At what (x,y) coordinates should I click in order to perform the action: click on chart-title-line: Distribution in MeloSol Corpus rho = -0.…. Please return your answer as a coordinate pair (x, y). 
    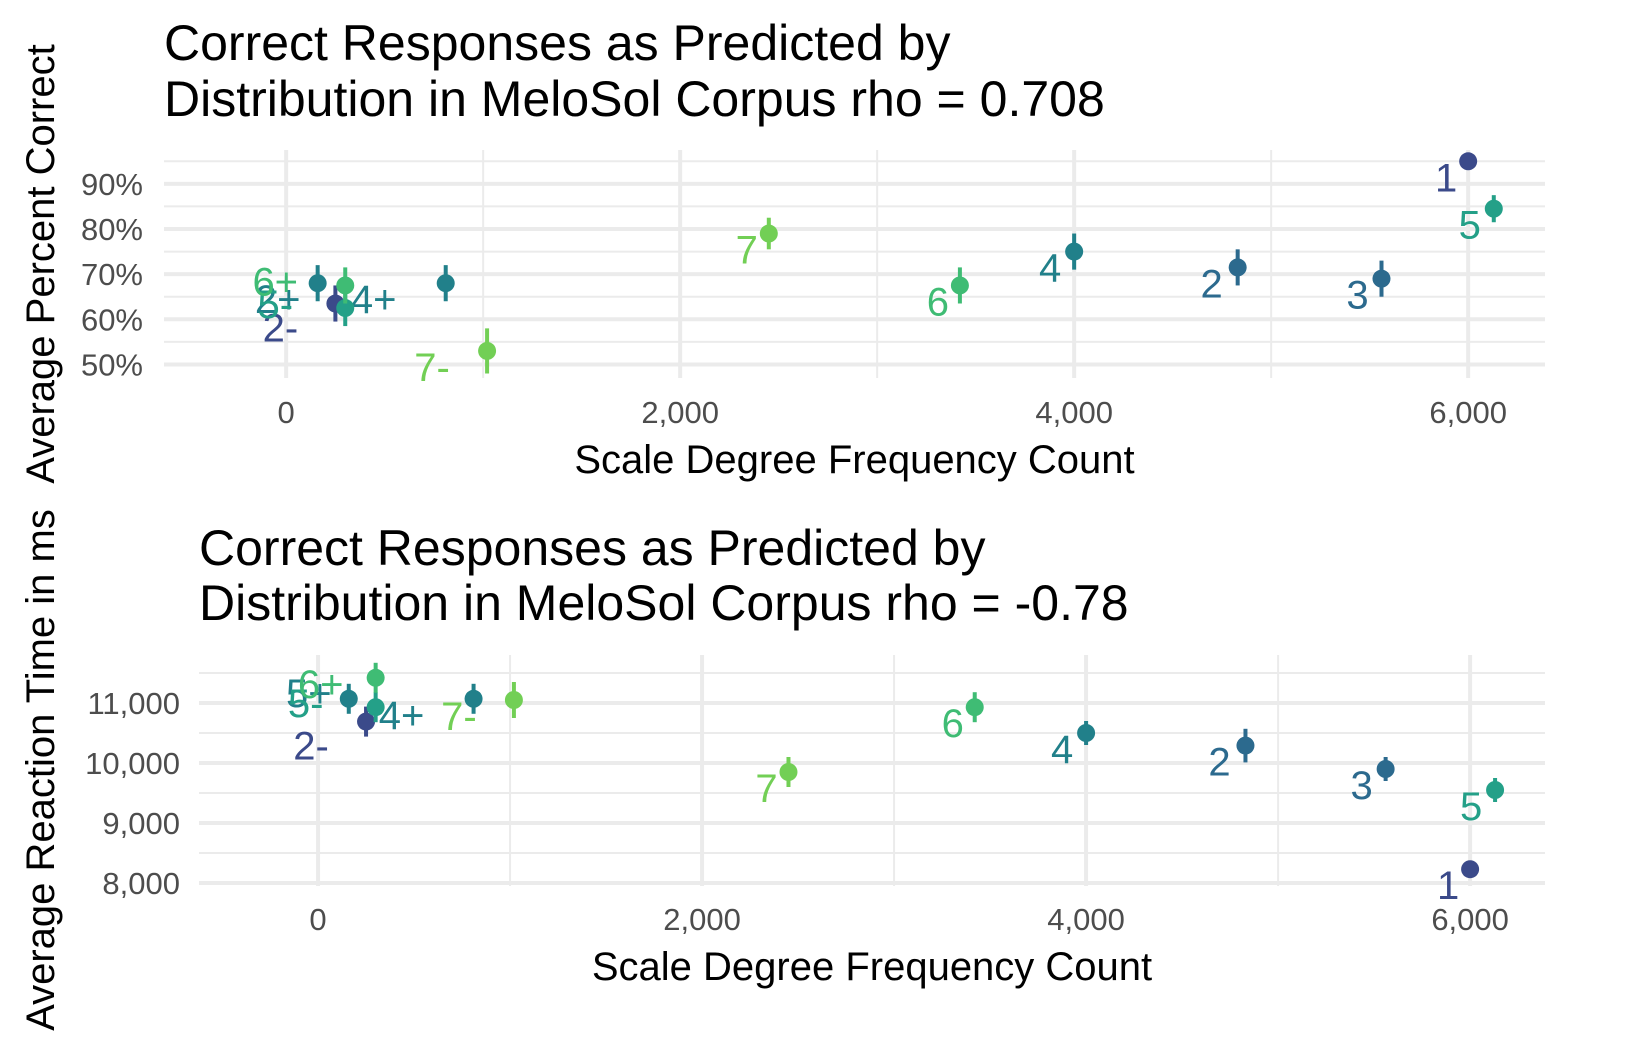
    Looking at the image, I should click on (664, 603).